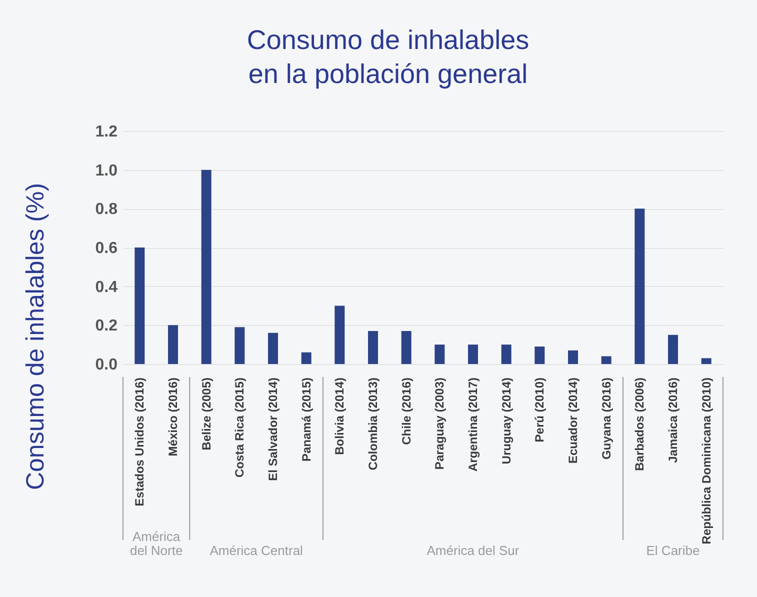 The width and height of the screenshot is (757, 597). What do you see at coordinates (473, 425) in the screenshot?
I see `x-tick-label: Argentina (2017)` at bounding box center [473, 425].